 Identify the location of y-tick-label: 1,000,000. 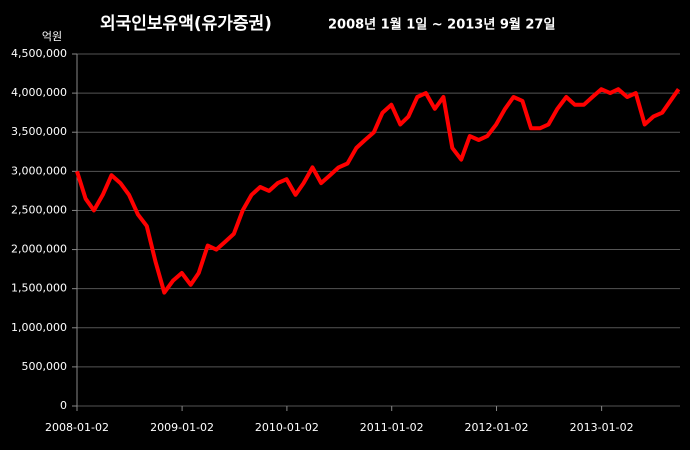
(39, 327).